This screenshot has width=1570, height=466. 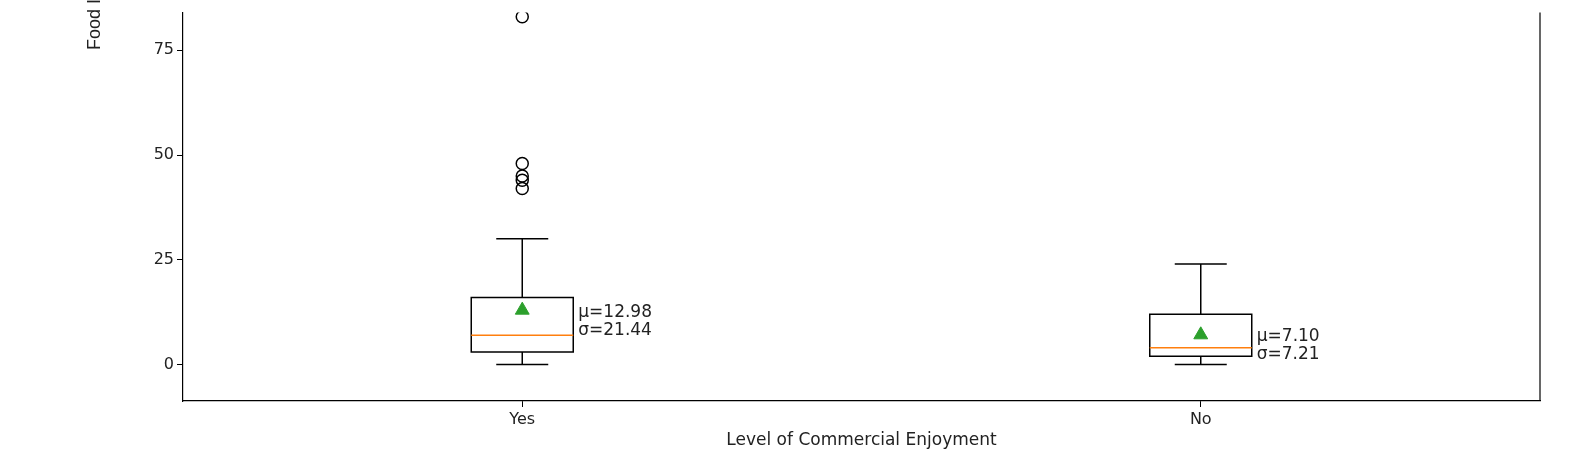 What do you see at coordinates (168, 363) in the screenshot?
I see `y-tick-label: 0` at bounding box center [168, 363].